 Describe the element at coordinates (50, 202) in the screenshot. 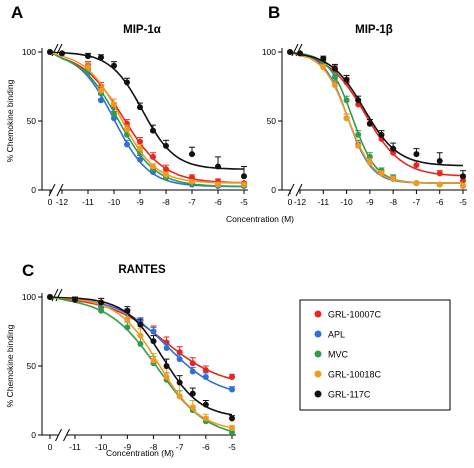

I see `x-tick-label: 0` at that location.